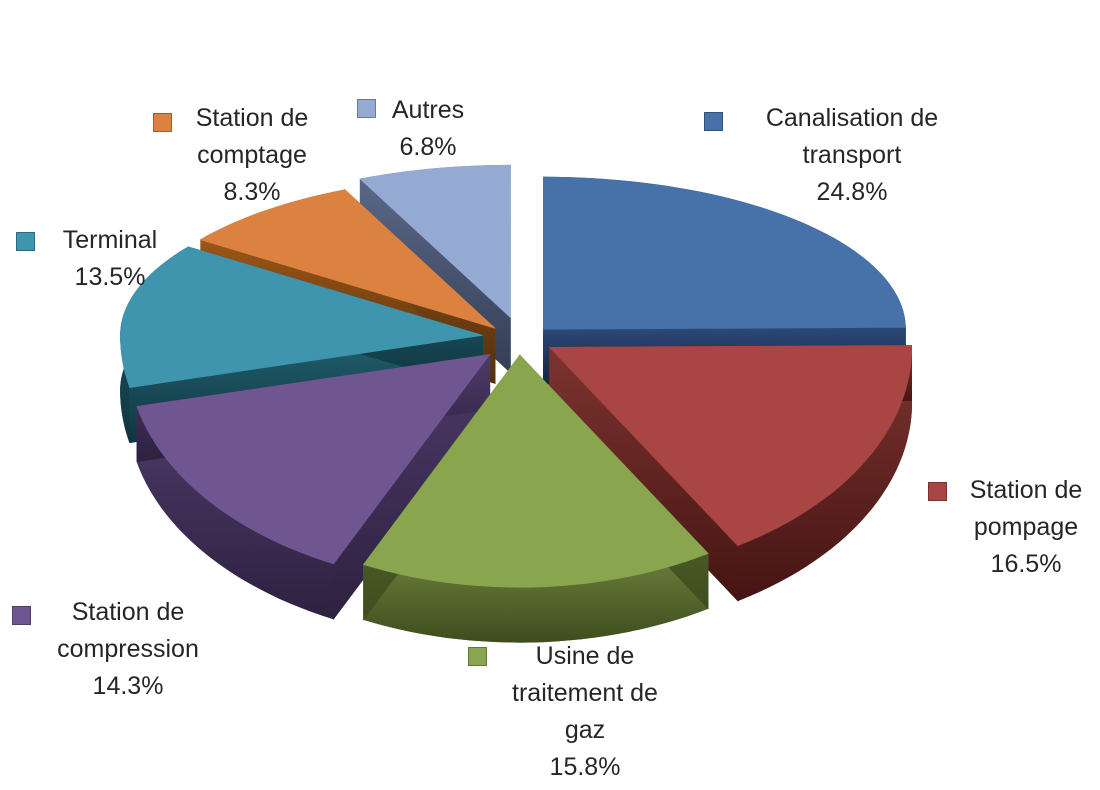 Image resolution: width=1100 pixels, height=790 pixels. Describe the element at coordinates (585, 767) in the screenshot. I see `legend-value: 15.8%` at that location.